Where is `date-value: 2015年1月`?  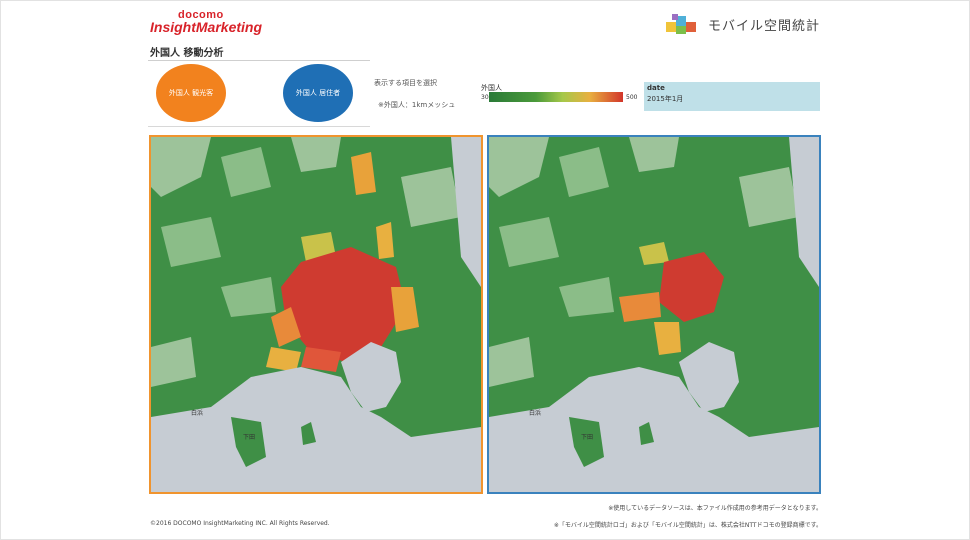 date-value: 2015年1月 is located at coordinates (665, 99).